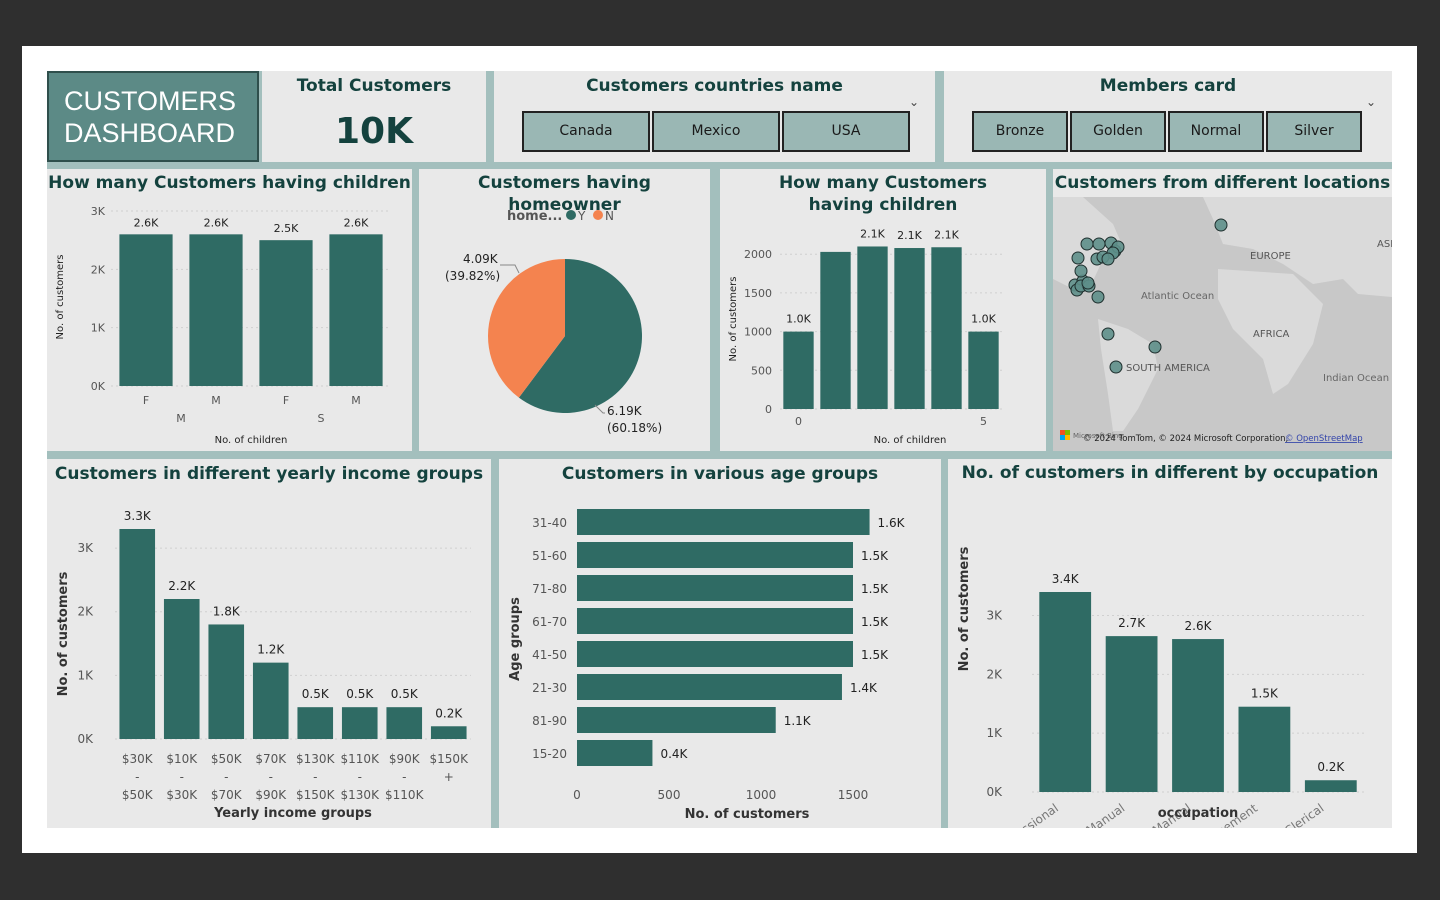  I want to click on y-tick-label: 1500, so click(758, 293).